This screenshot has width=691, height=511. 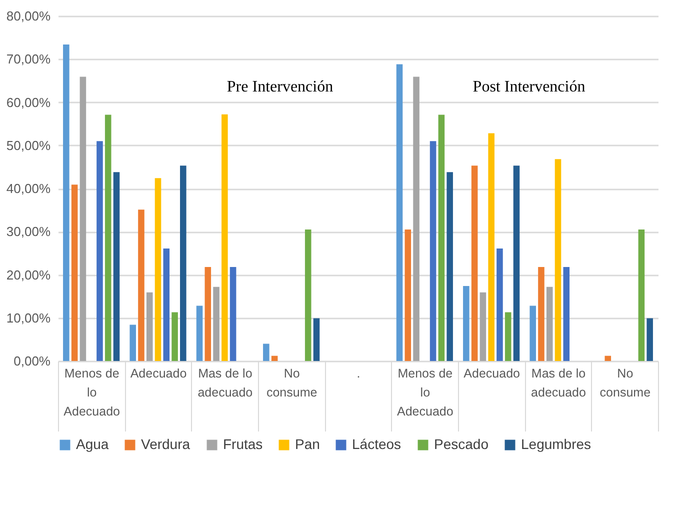 I want to click on y-tick-label: 40,00%, so click(x=28, y=188).